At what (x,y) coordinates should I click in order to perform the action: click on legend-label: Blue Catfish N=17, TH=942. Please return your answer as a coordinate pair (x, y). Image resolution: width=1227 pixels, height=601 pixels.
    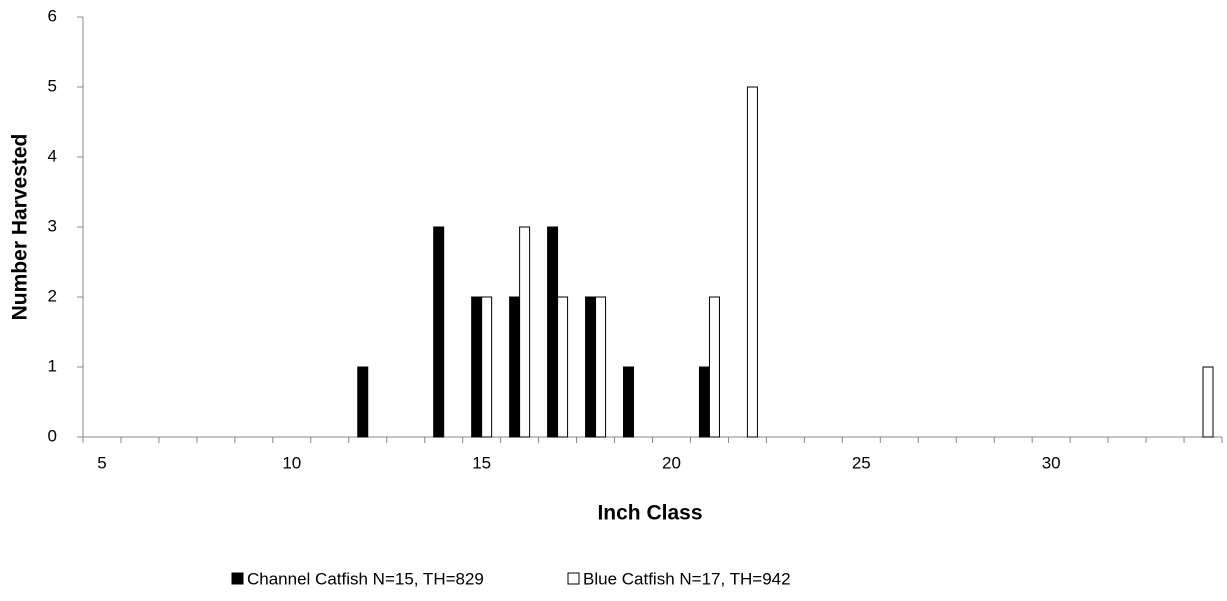
    Looking at the image, I should click on (687, 578).